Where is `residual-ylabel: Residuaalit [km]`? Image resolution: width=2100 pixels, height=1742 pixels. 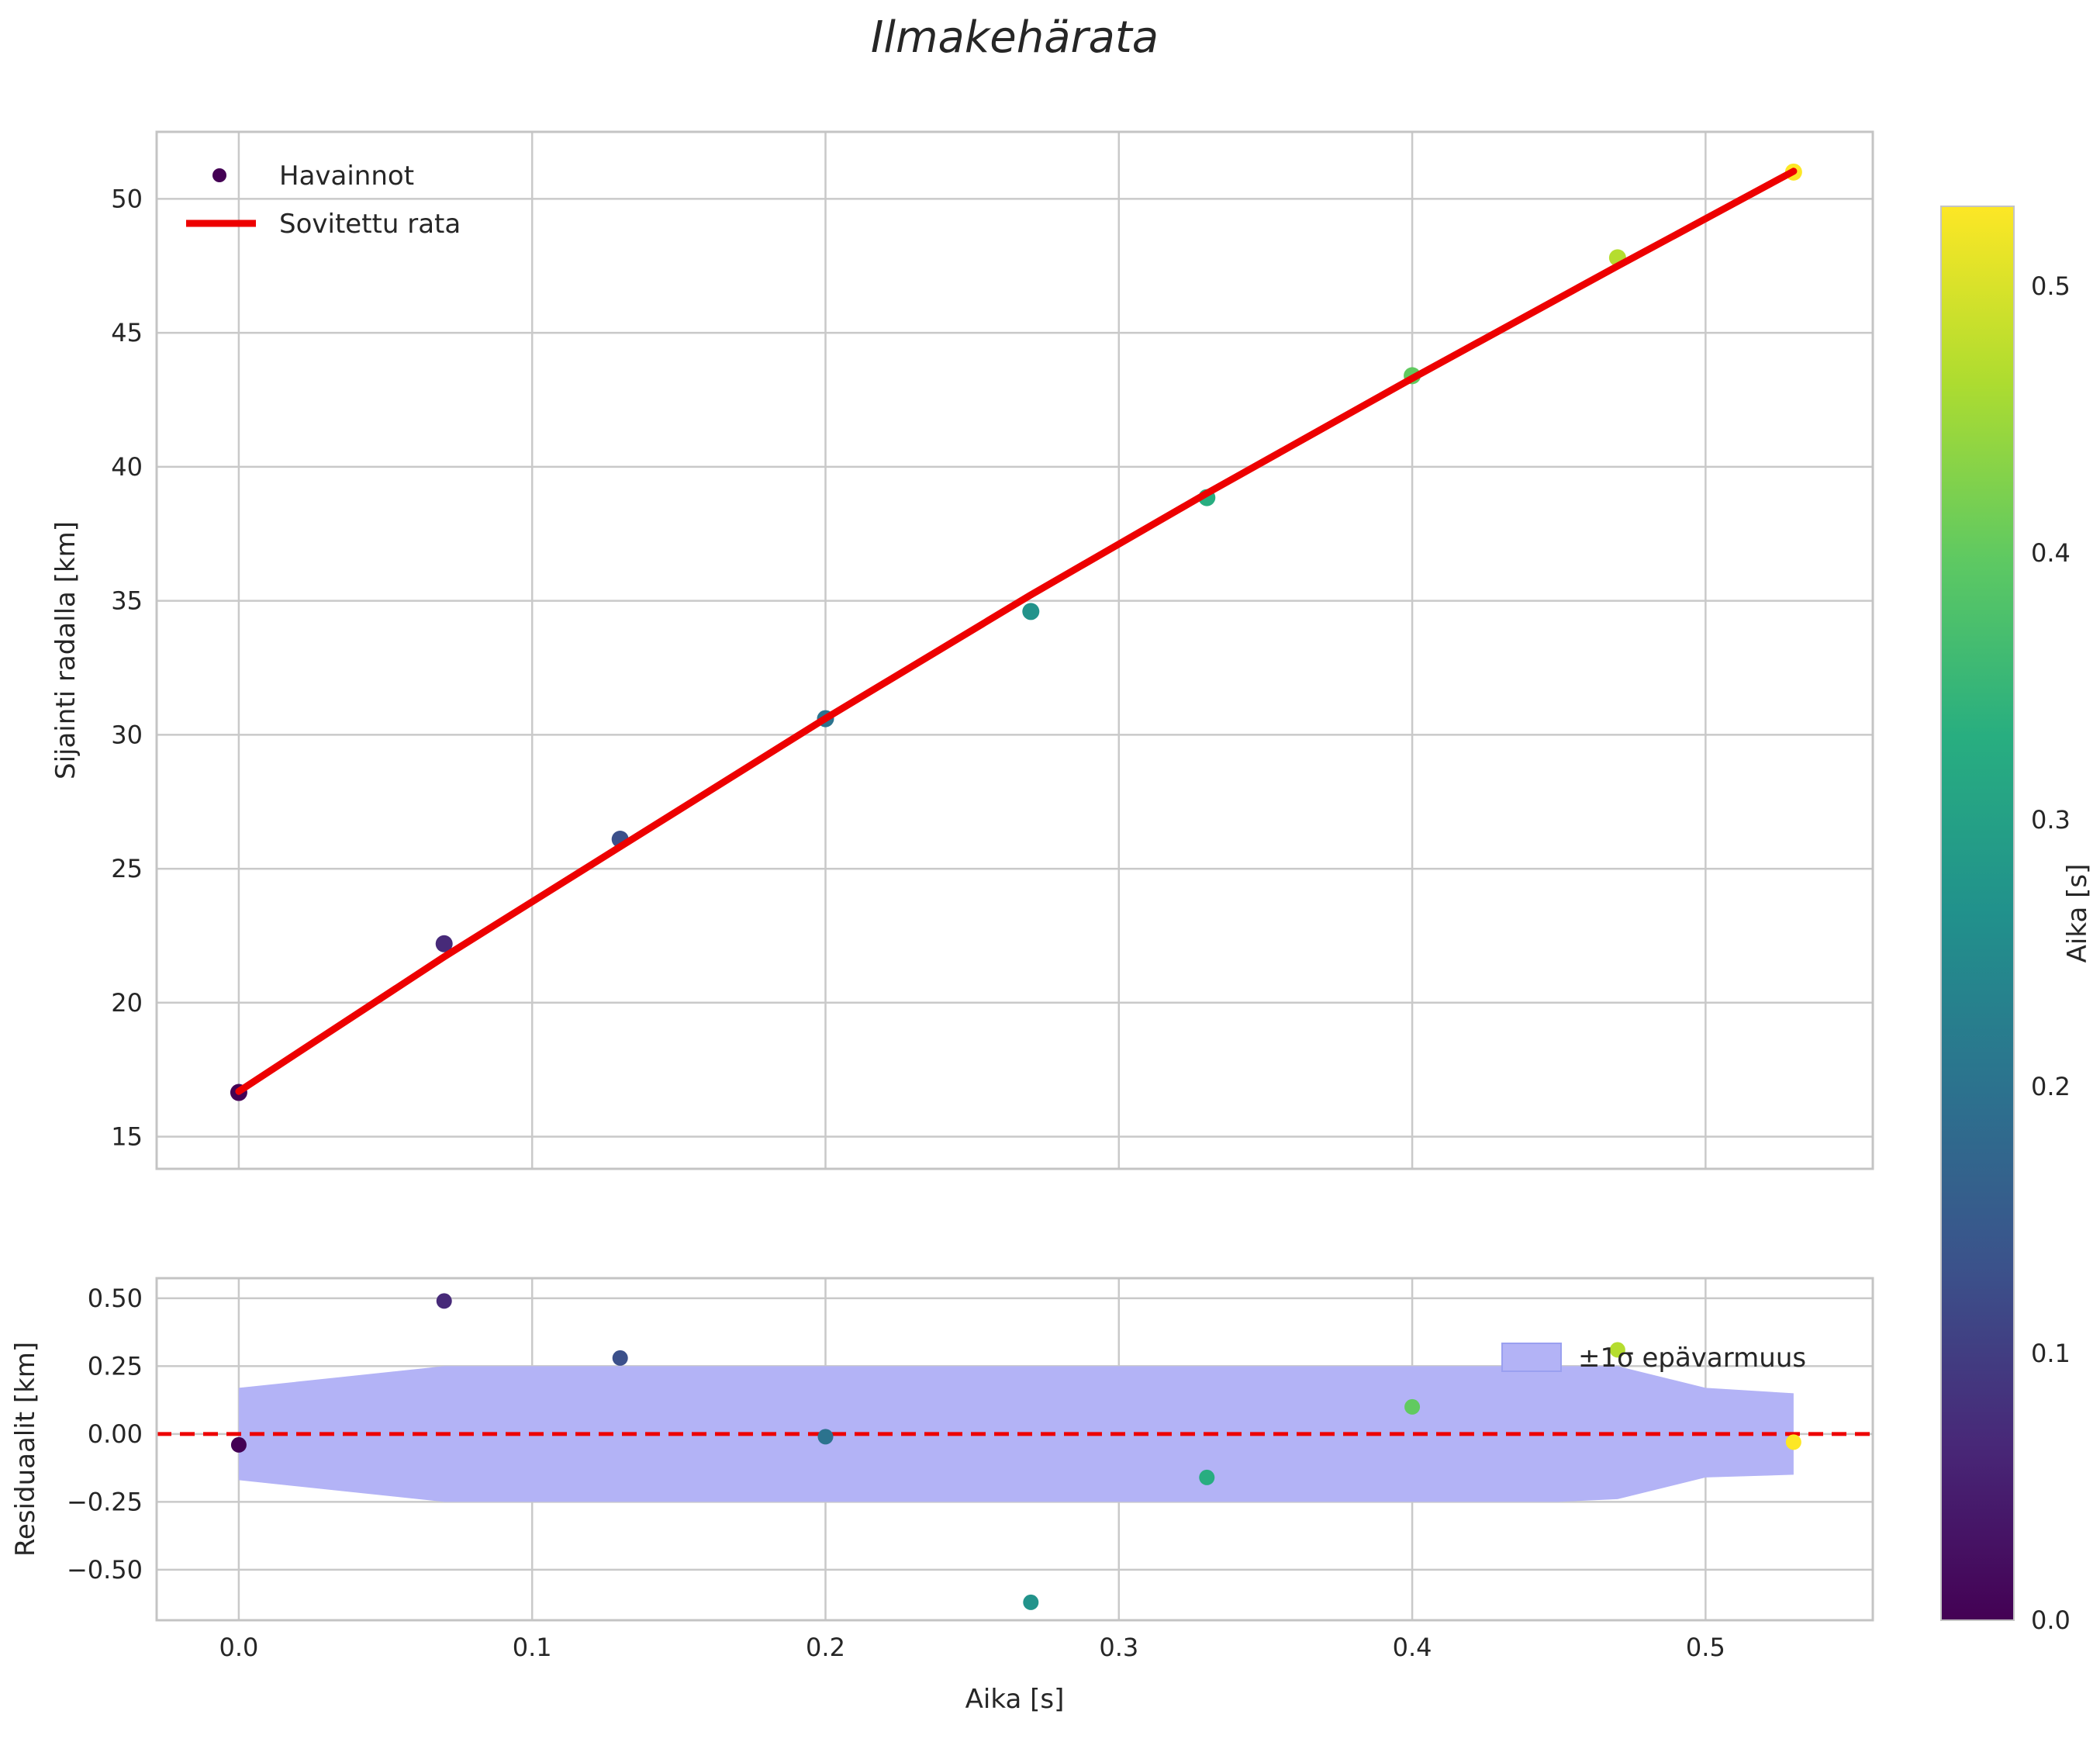
residual-ylabel: Residuaalit [km] is located at coordinates (25, 1449).